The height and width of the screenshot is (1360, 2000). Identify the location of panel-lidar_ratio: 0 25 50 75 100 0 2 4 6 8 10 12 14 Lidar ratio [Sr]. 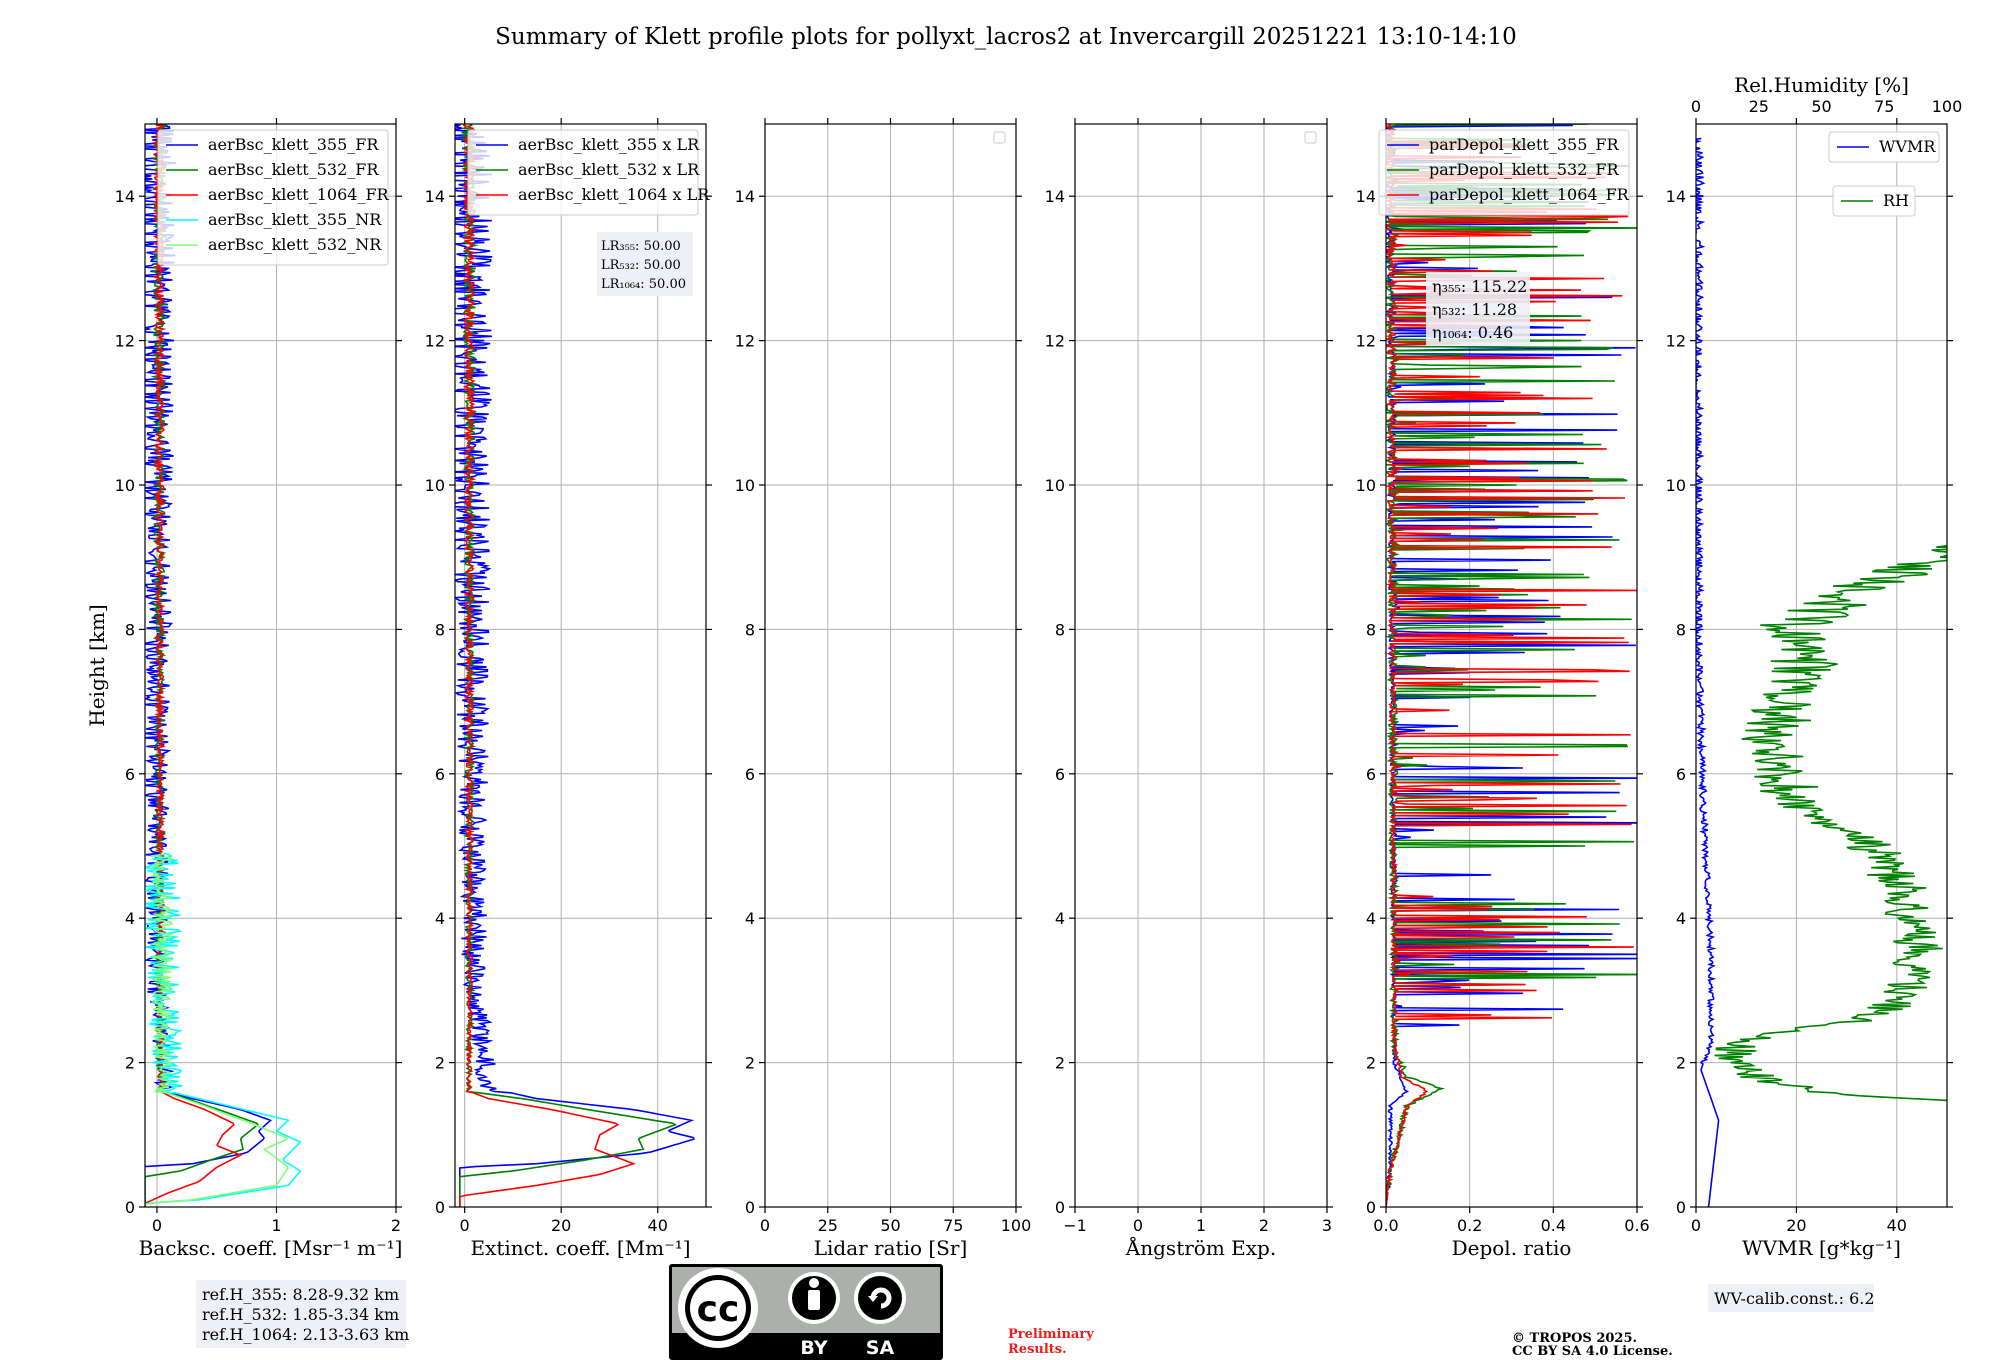
(883, 689).